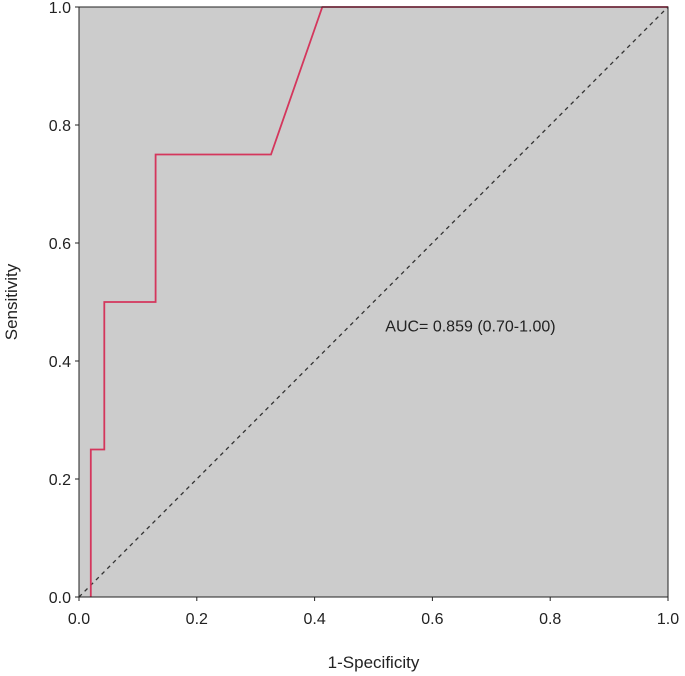 This screenshot has height=676, width=685. What do you see at coordinates (470, 327) in the screenshot?
I see `auc-annotation: AUC= 0.859 (0.70-1.00)` at bounding box center [470, 327].